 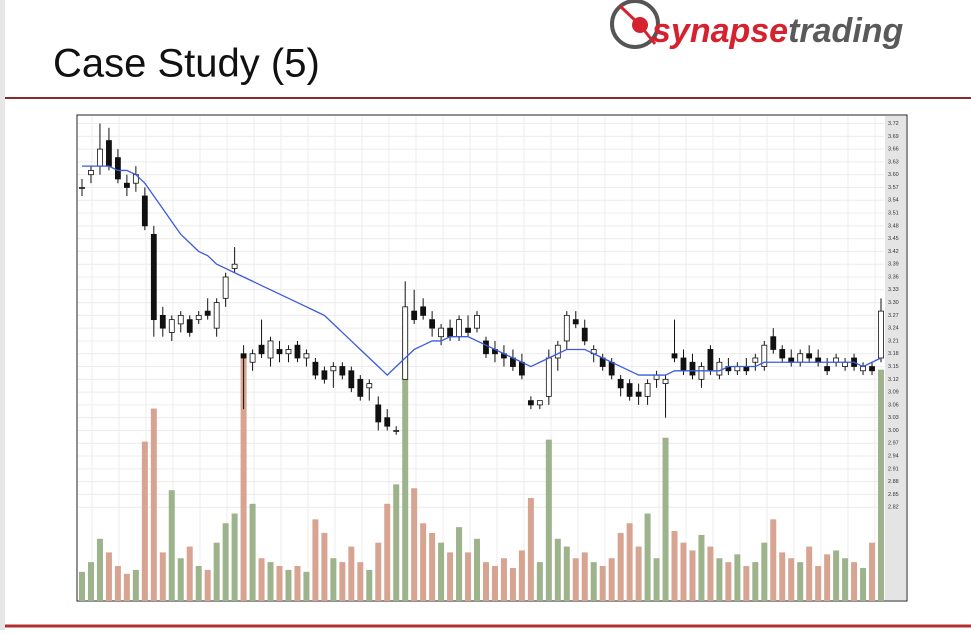 I want to click on left-edge, so click(x=2, y=315).